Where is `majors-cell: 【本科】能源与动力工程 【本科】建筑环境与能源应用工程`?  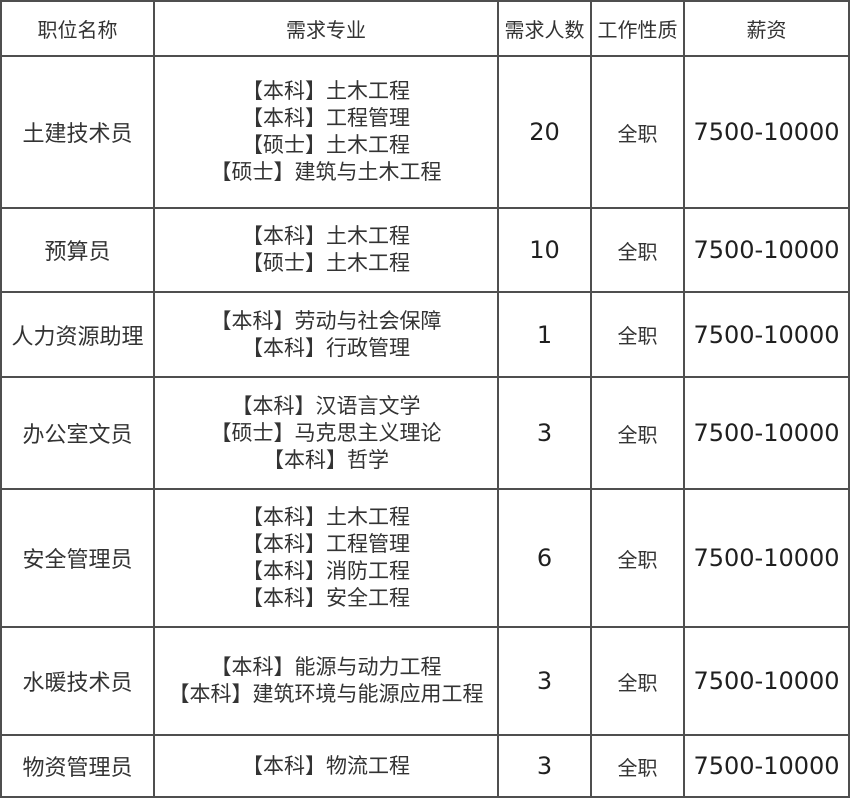
majors-cell: 【本科】能源与动力工程 【本科】建筑环境与能源应用工程 is located at coordinates (326, 681).